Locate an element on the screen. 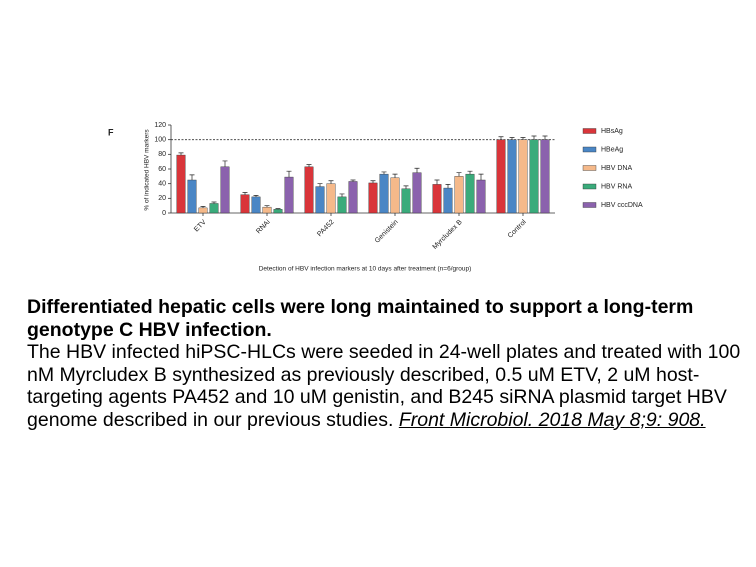 The width and height of the screenshot is (756, 567). x-tick-label: RNAi is located at coordinates (263, 226).